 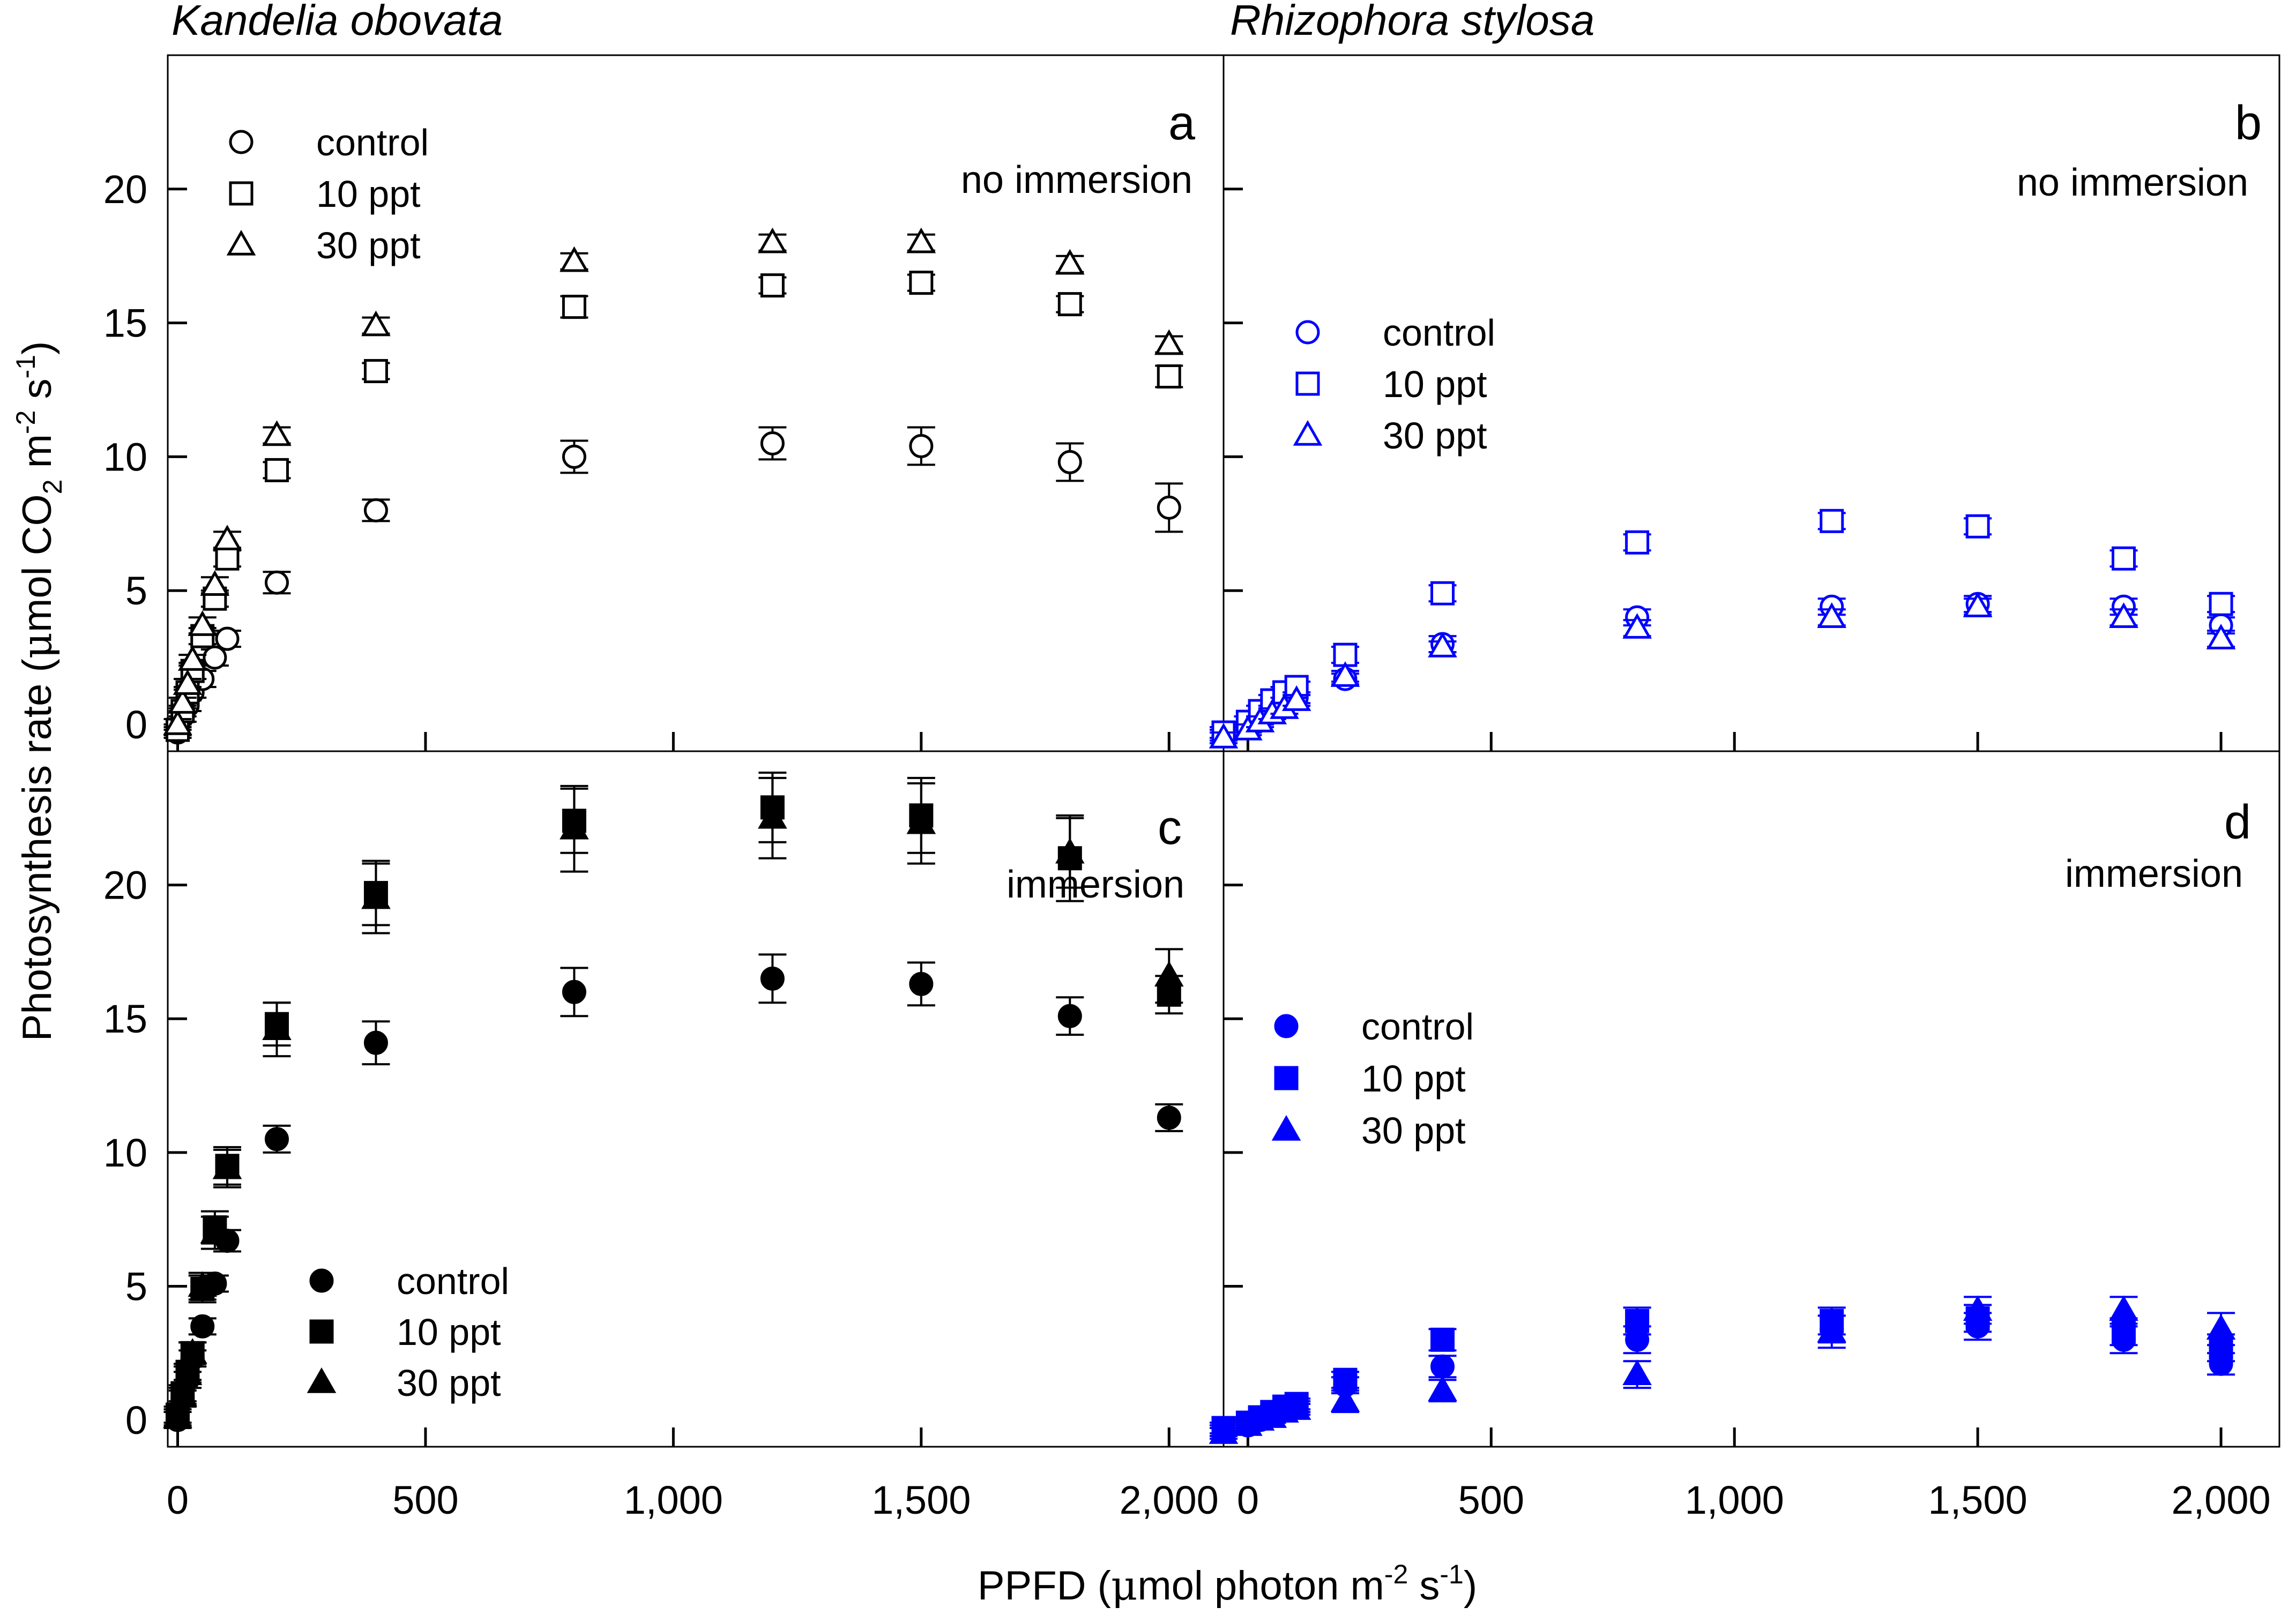 I want to click on series-d-10-ppt, so click(x=1722, y=1372).